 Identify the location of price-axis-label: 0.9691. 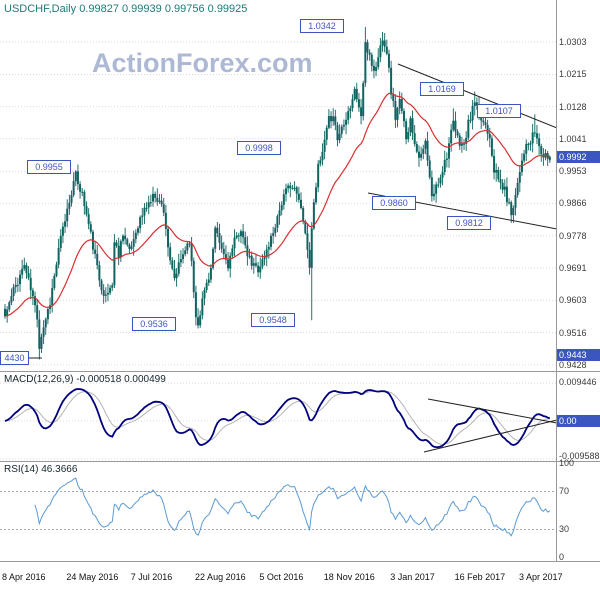
(573, 267).